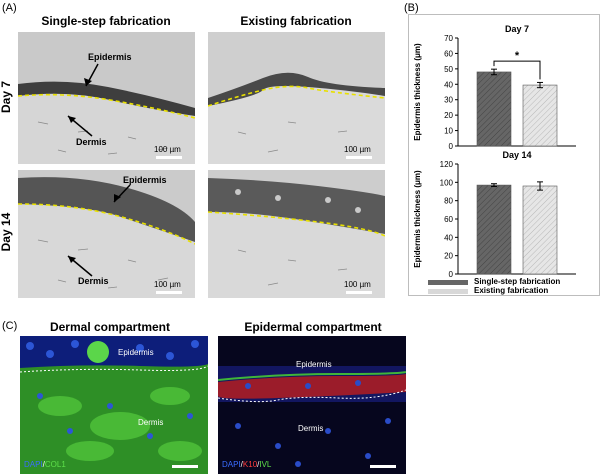  What do you see at coordinates (55, 464) in the screenshot?
I see `stain-col1: COL1` at bounding box center [55, 464].